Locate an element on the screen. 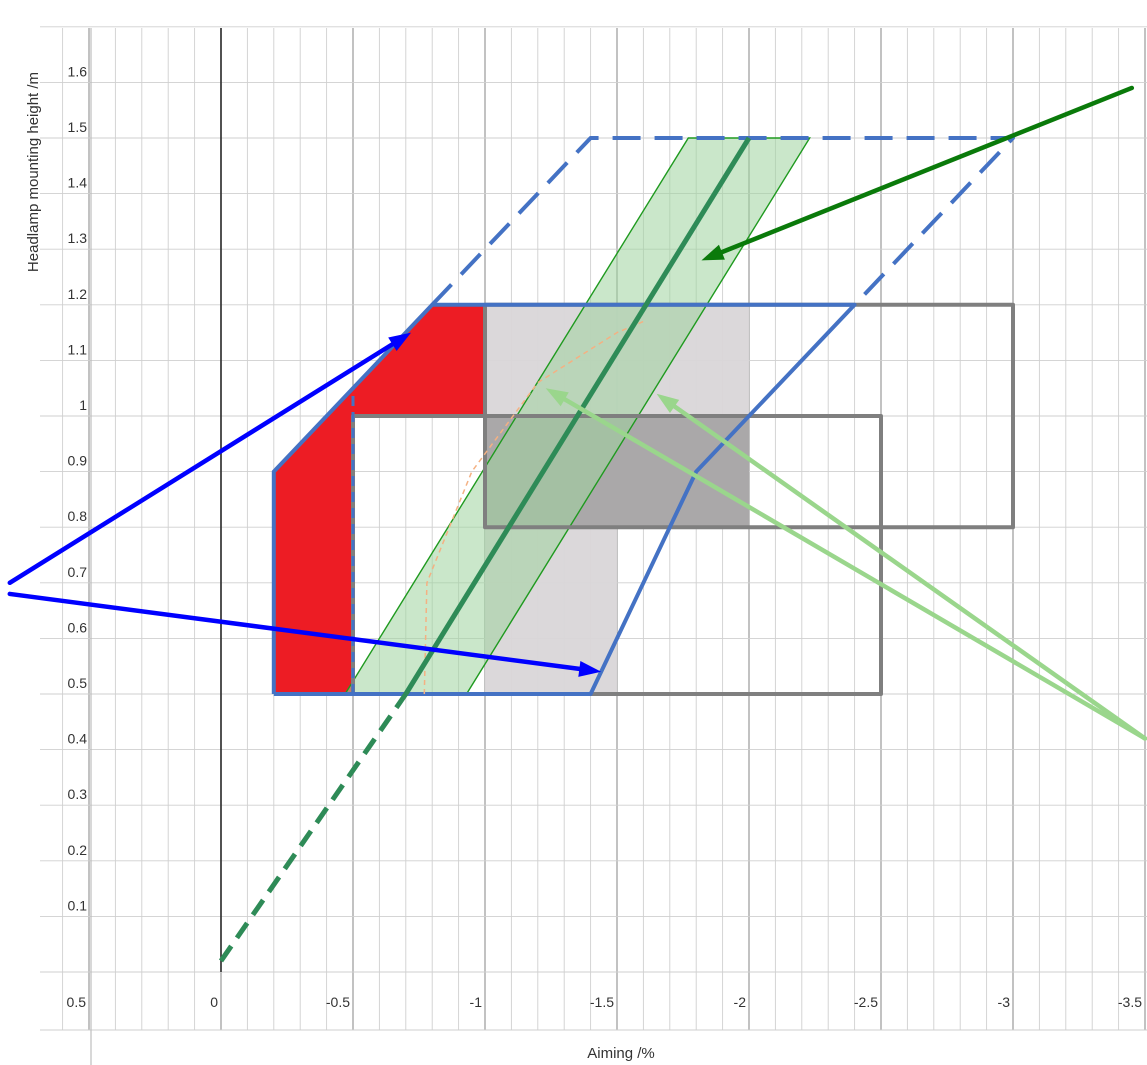 The width and height of the screenshot is (1147, 1065). y-axis-title: Headlamp mounting height /m is located at coordinates (33, 172).